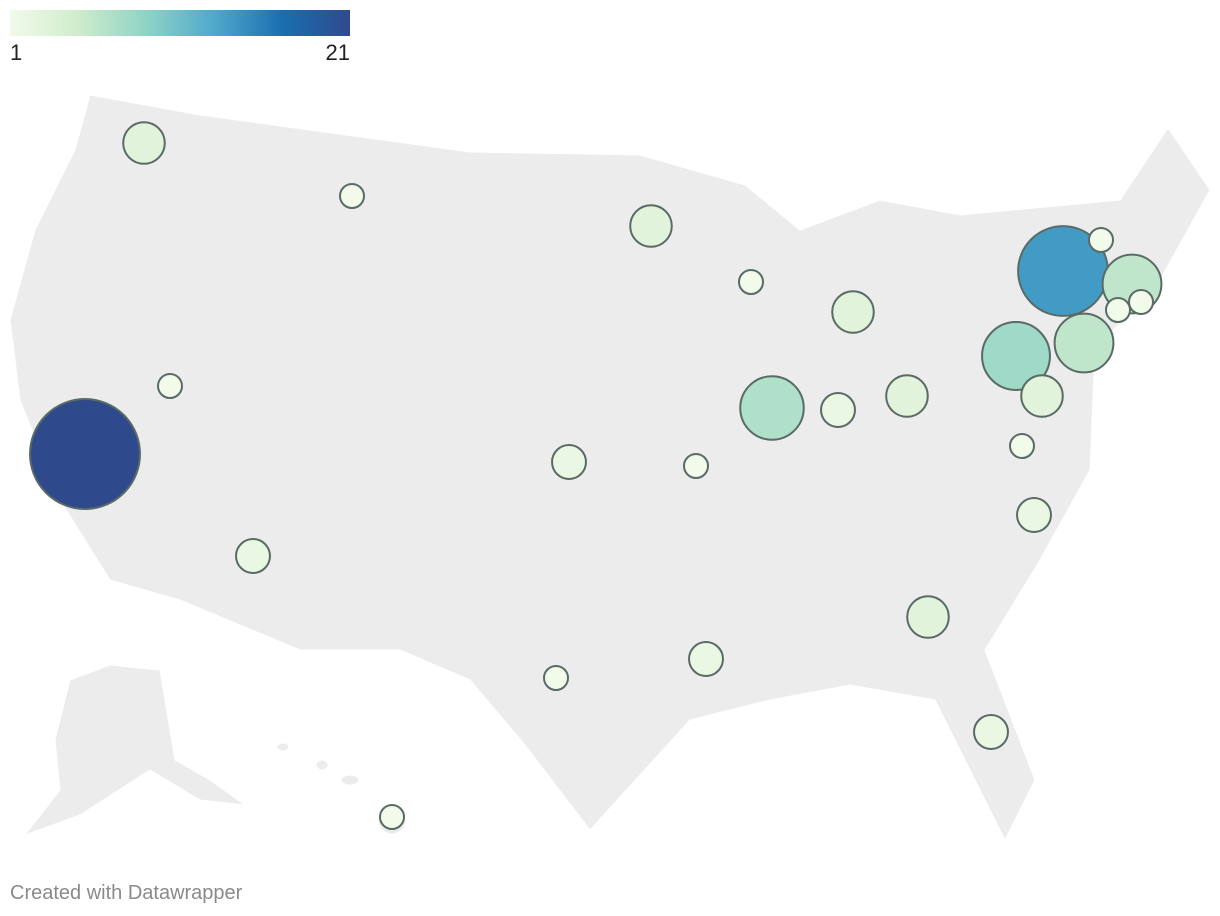 Image resolution: width=1220 pixels, height=916 pixels. What do you see at coordinates (180, 23) in the screenshot?
I see `legend-gradient` at bounding box center [180, 23].